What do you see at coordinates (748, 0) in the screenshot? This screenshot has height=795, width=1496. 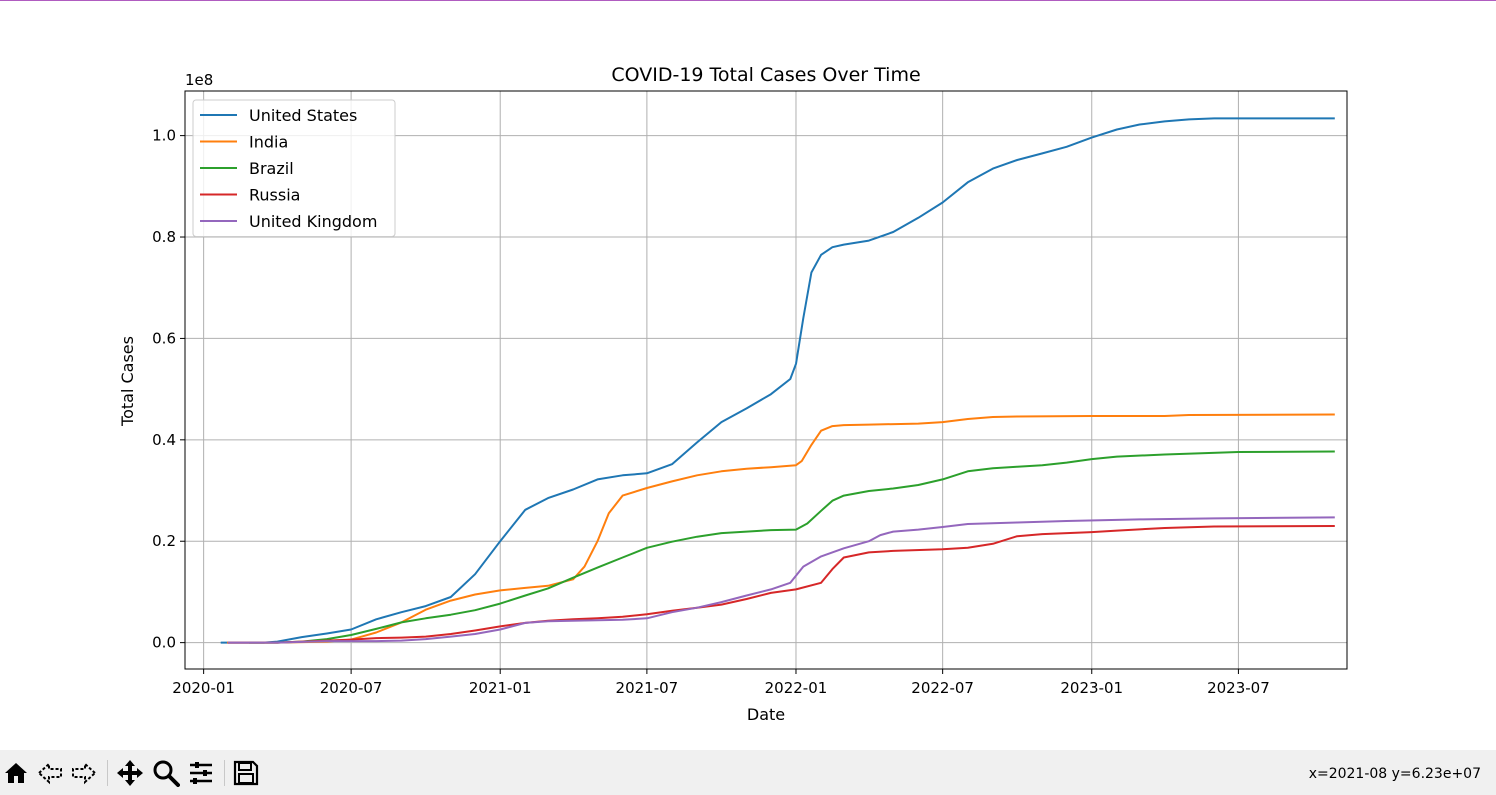 I see `window-top-border` at bounding box center [748, 0].